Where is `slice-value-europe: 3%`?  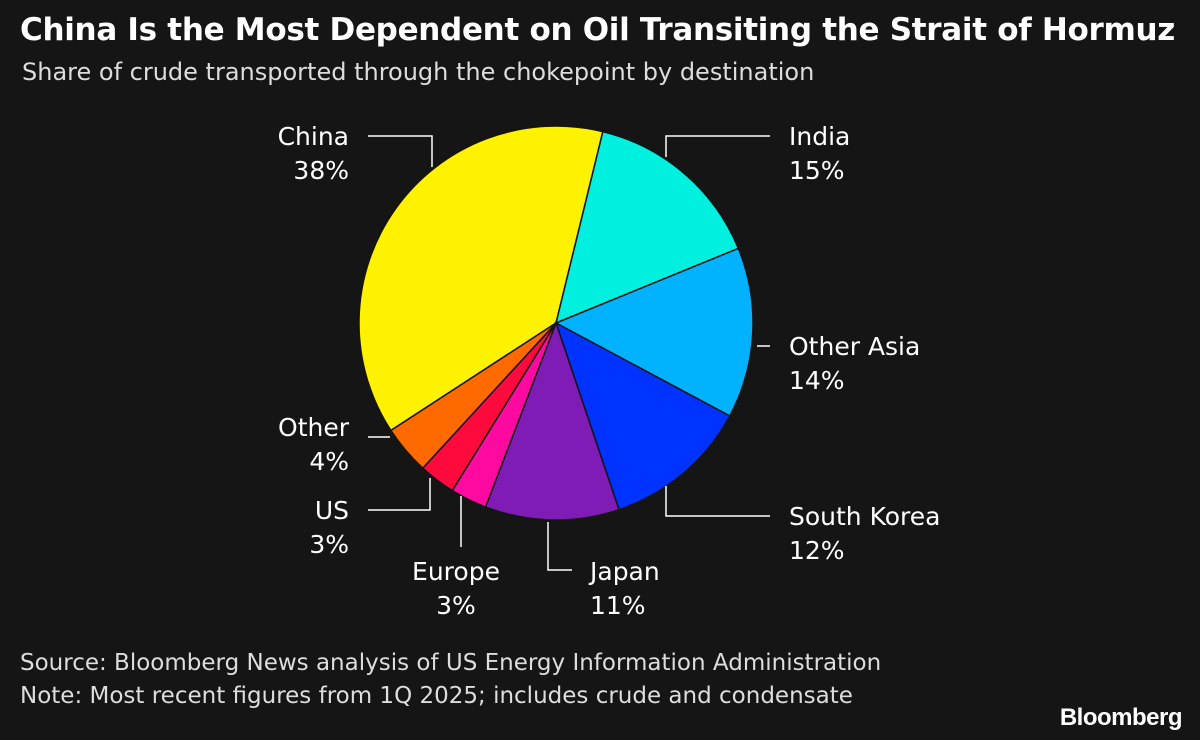
slice-value-europe: 3% is located at coordinates (456, 605).